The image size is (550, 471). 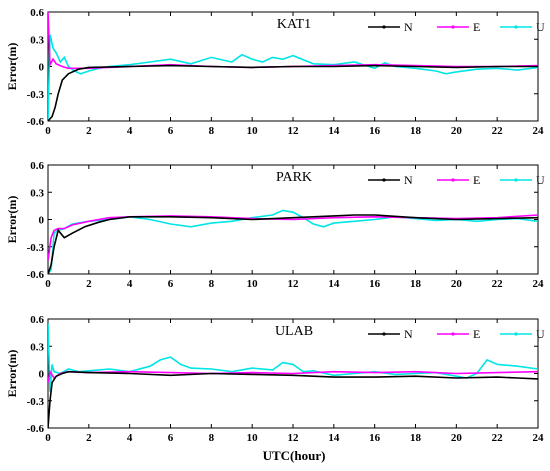 I want to click on chart-title: KAT1, so click(x=294, y=24).